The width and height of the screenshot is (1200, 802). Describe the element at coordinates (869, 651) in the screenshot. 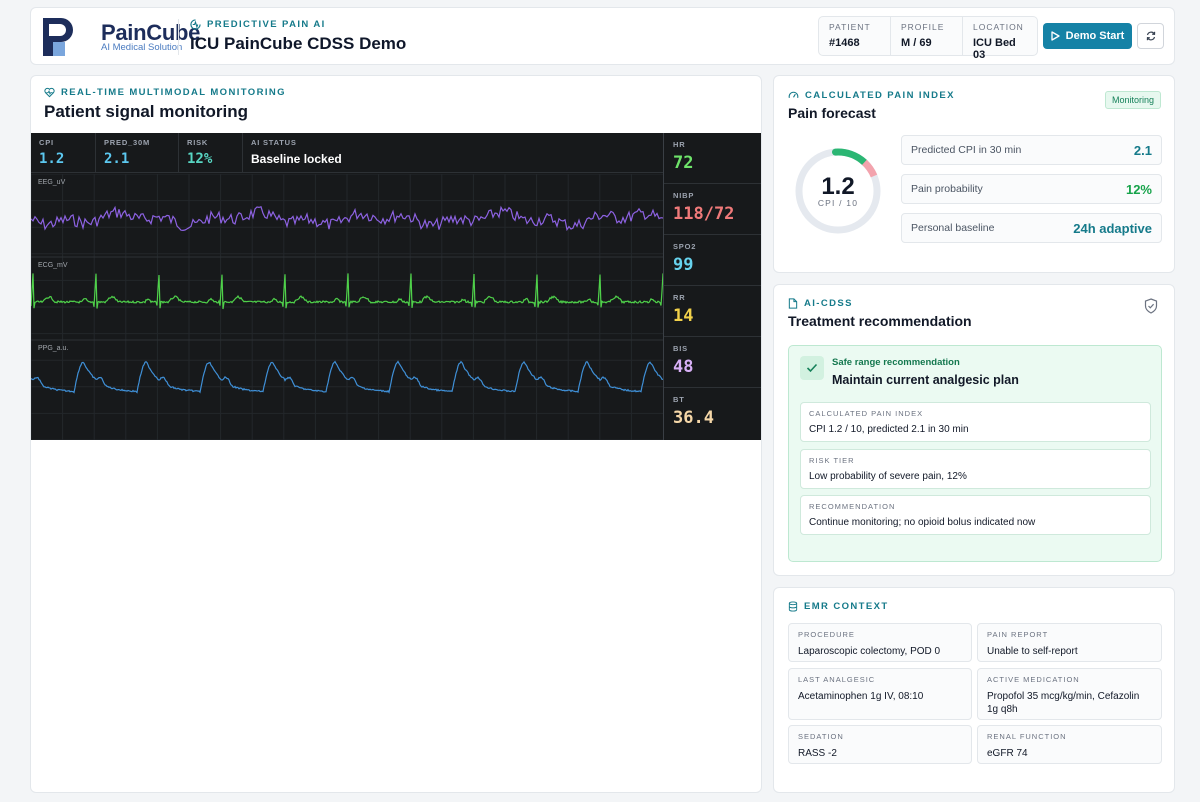

I see `emr-procedure-value: Laparoscopic colectomy, POD 0` at that location.